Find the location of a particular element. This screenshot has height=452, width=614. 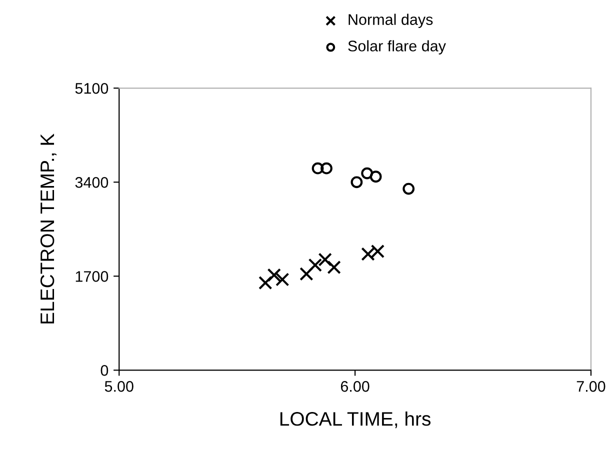

y-tick-label: 5100 is located at coordinates (91, 88).